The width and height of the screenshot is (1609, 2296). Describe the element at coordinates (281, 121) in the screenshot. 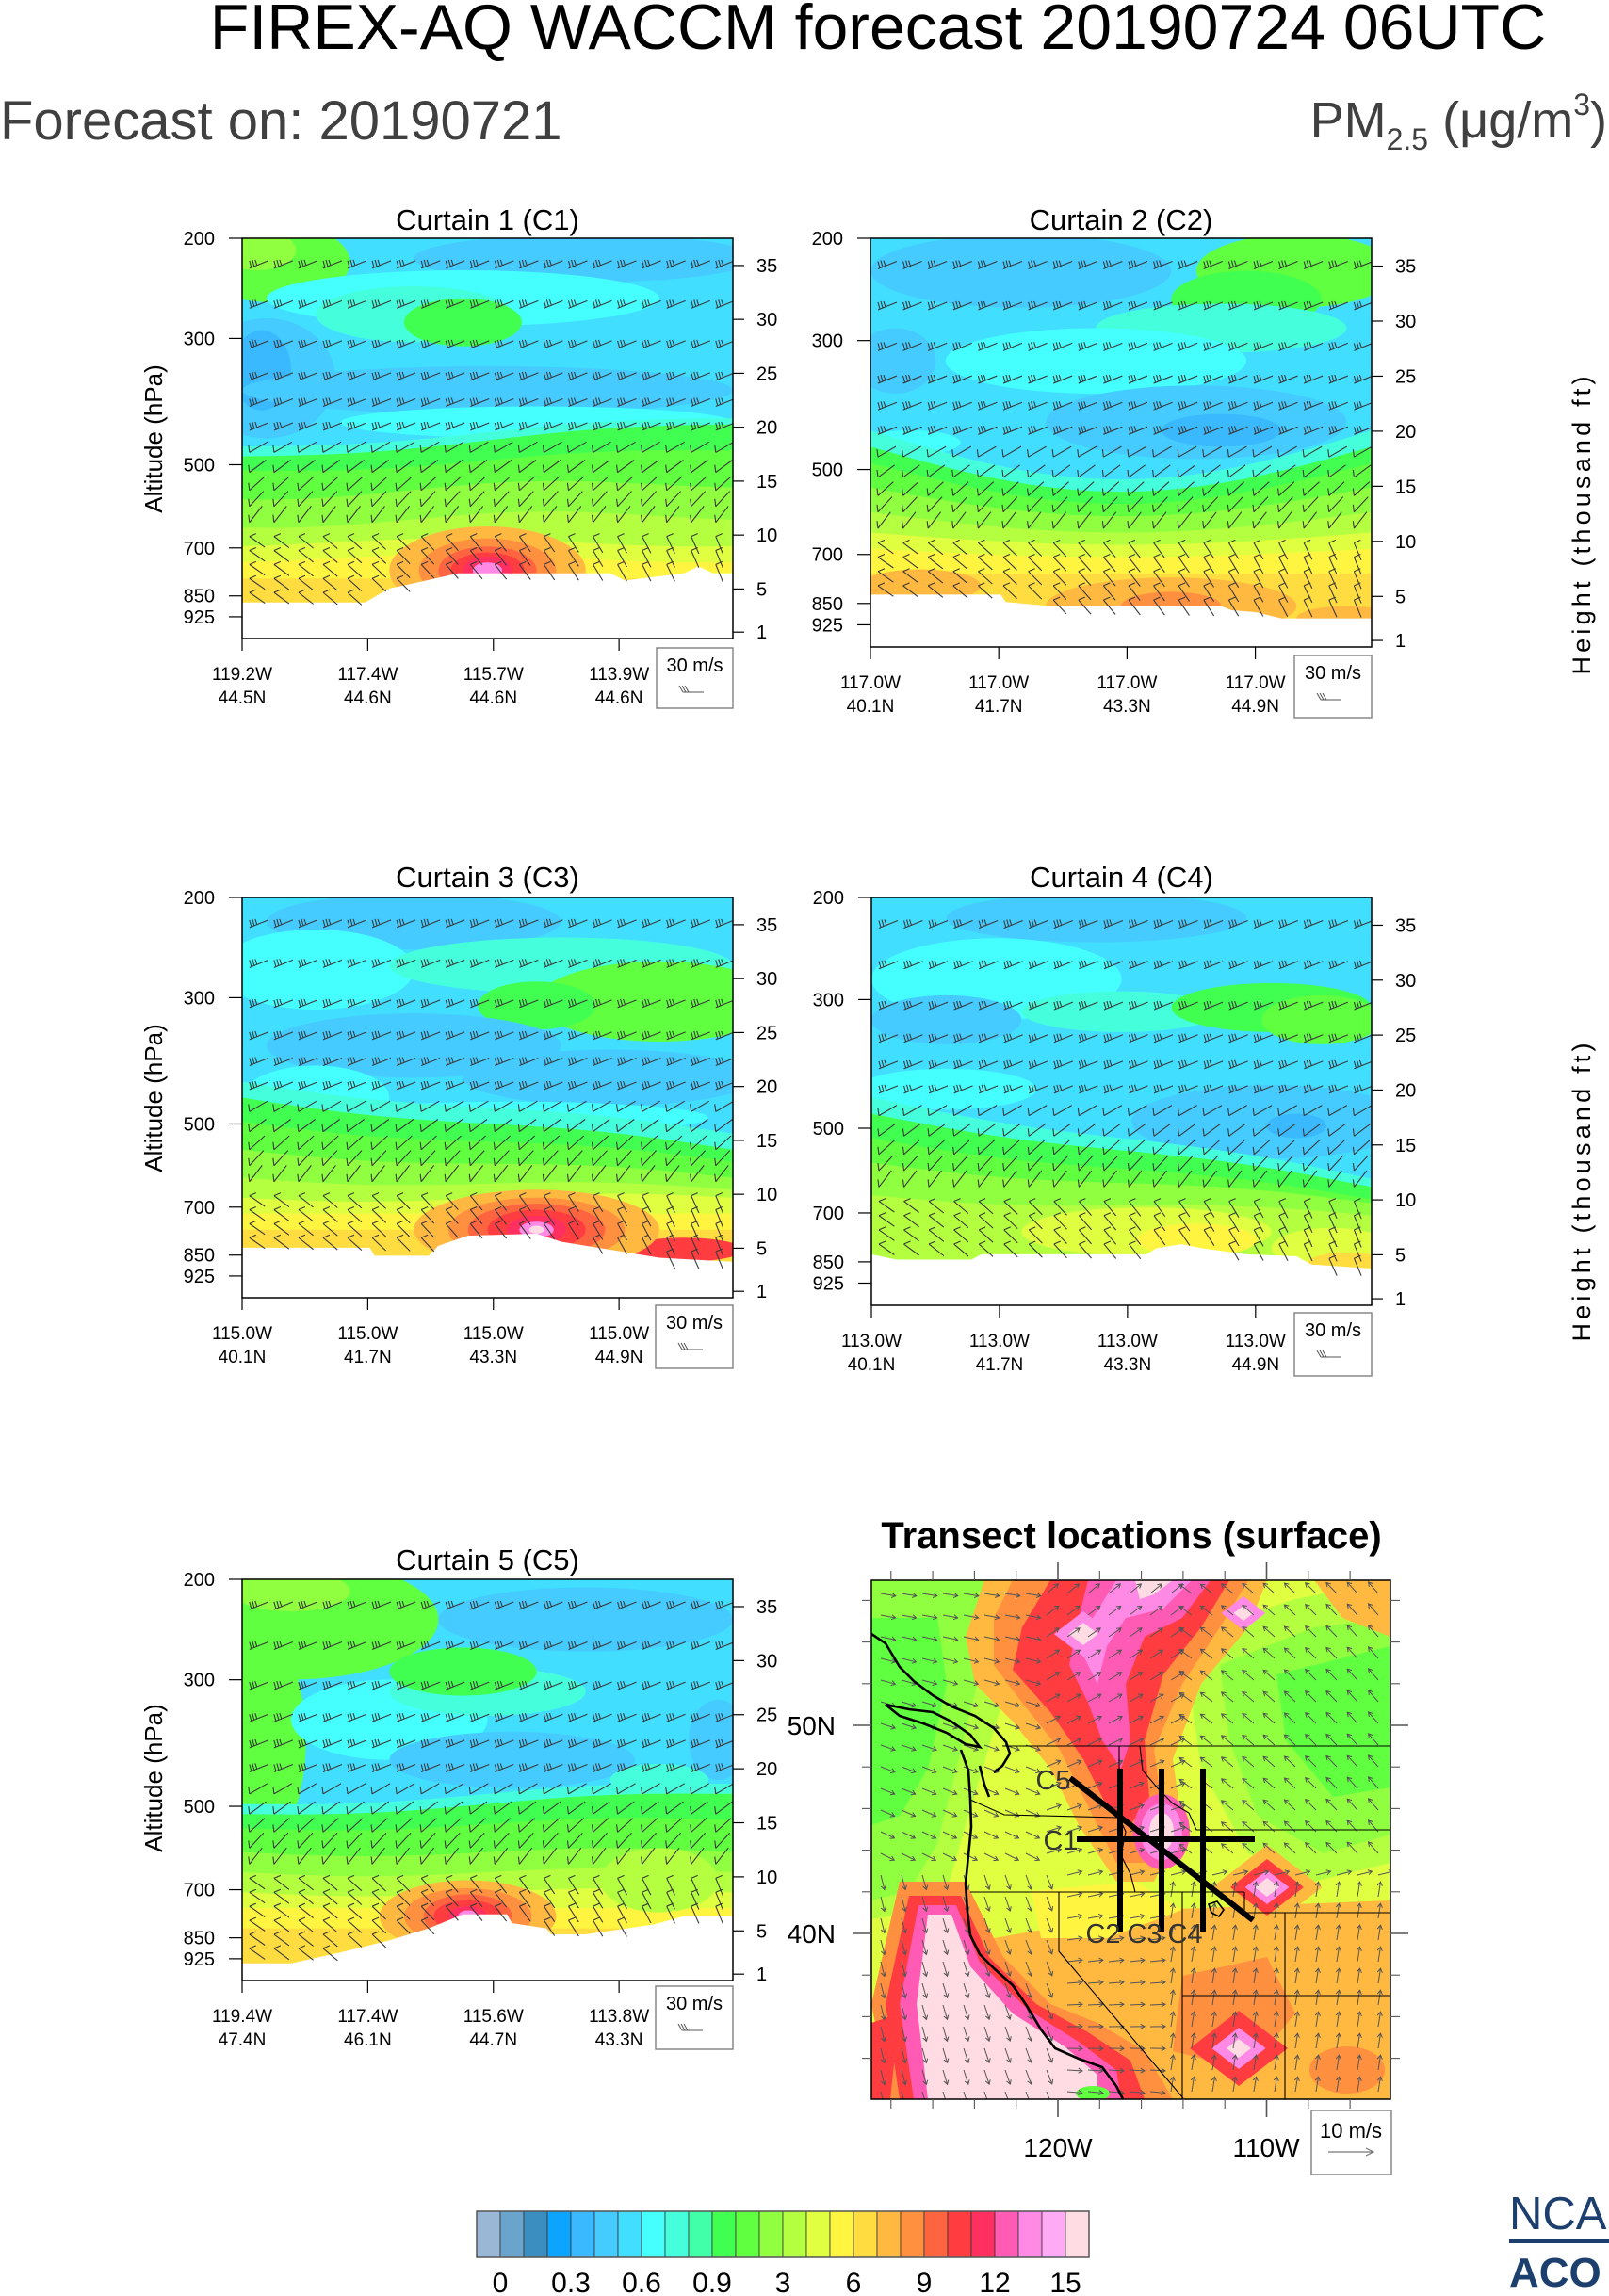

I see `forecast-date: Forecast on: 20190721` at that location.